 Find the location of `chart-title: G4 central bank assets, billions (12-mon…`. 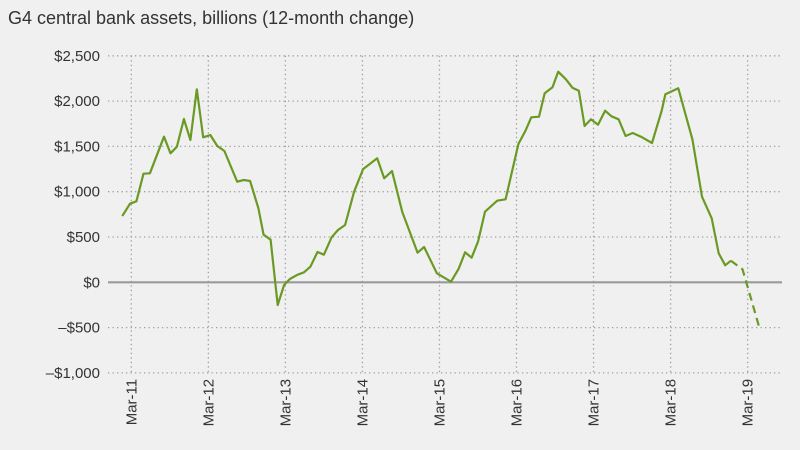

chart-title: G4 central bank assets, billions (12-mon… is located at coordinates (211, 18).